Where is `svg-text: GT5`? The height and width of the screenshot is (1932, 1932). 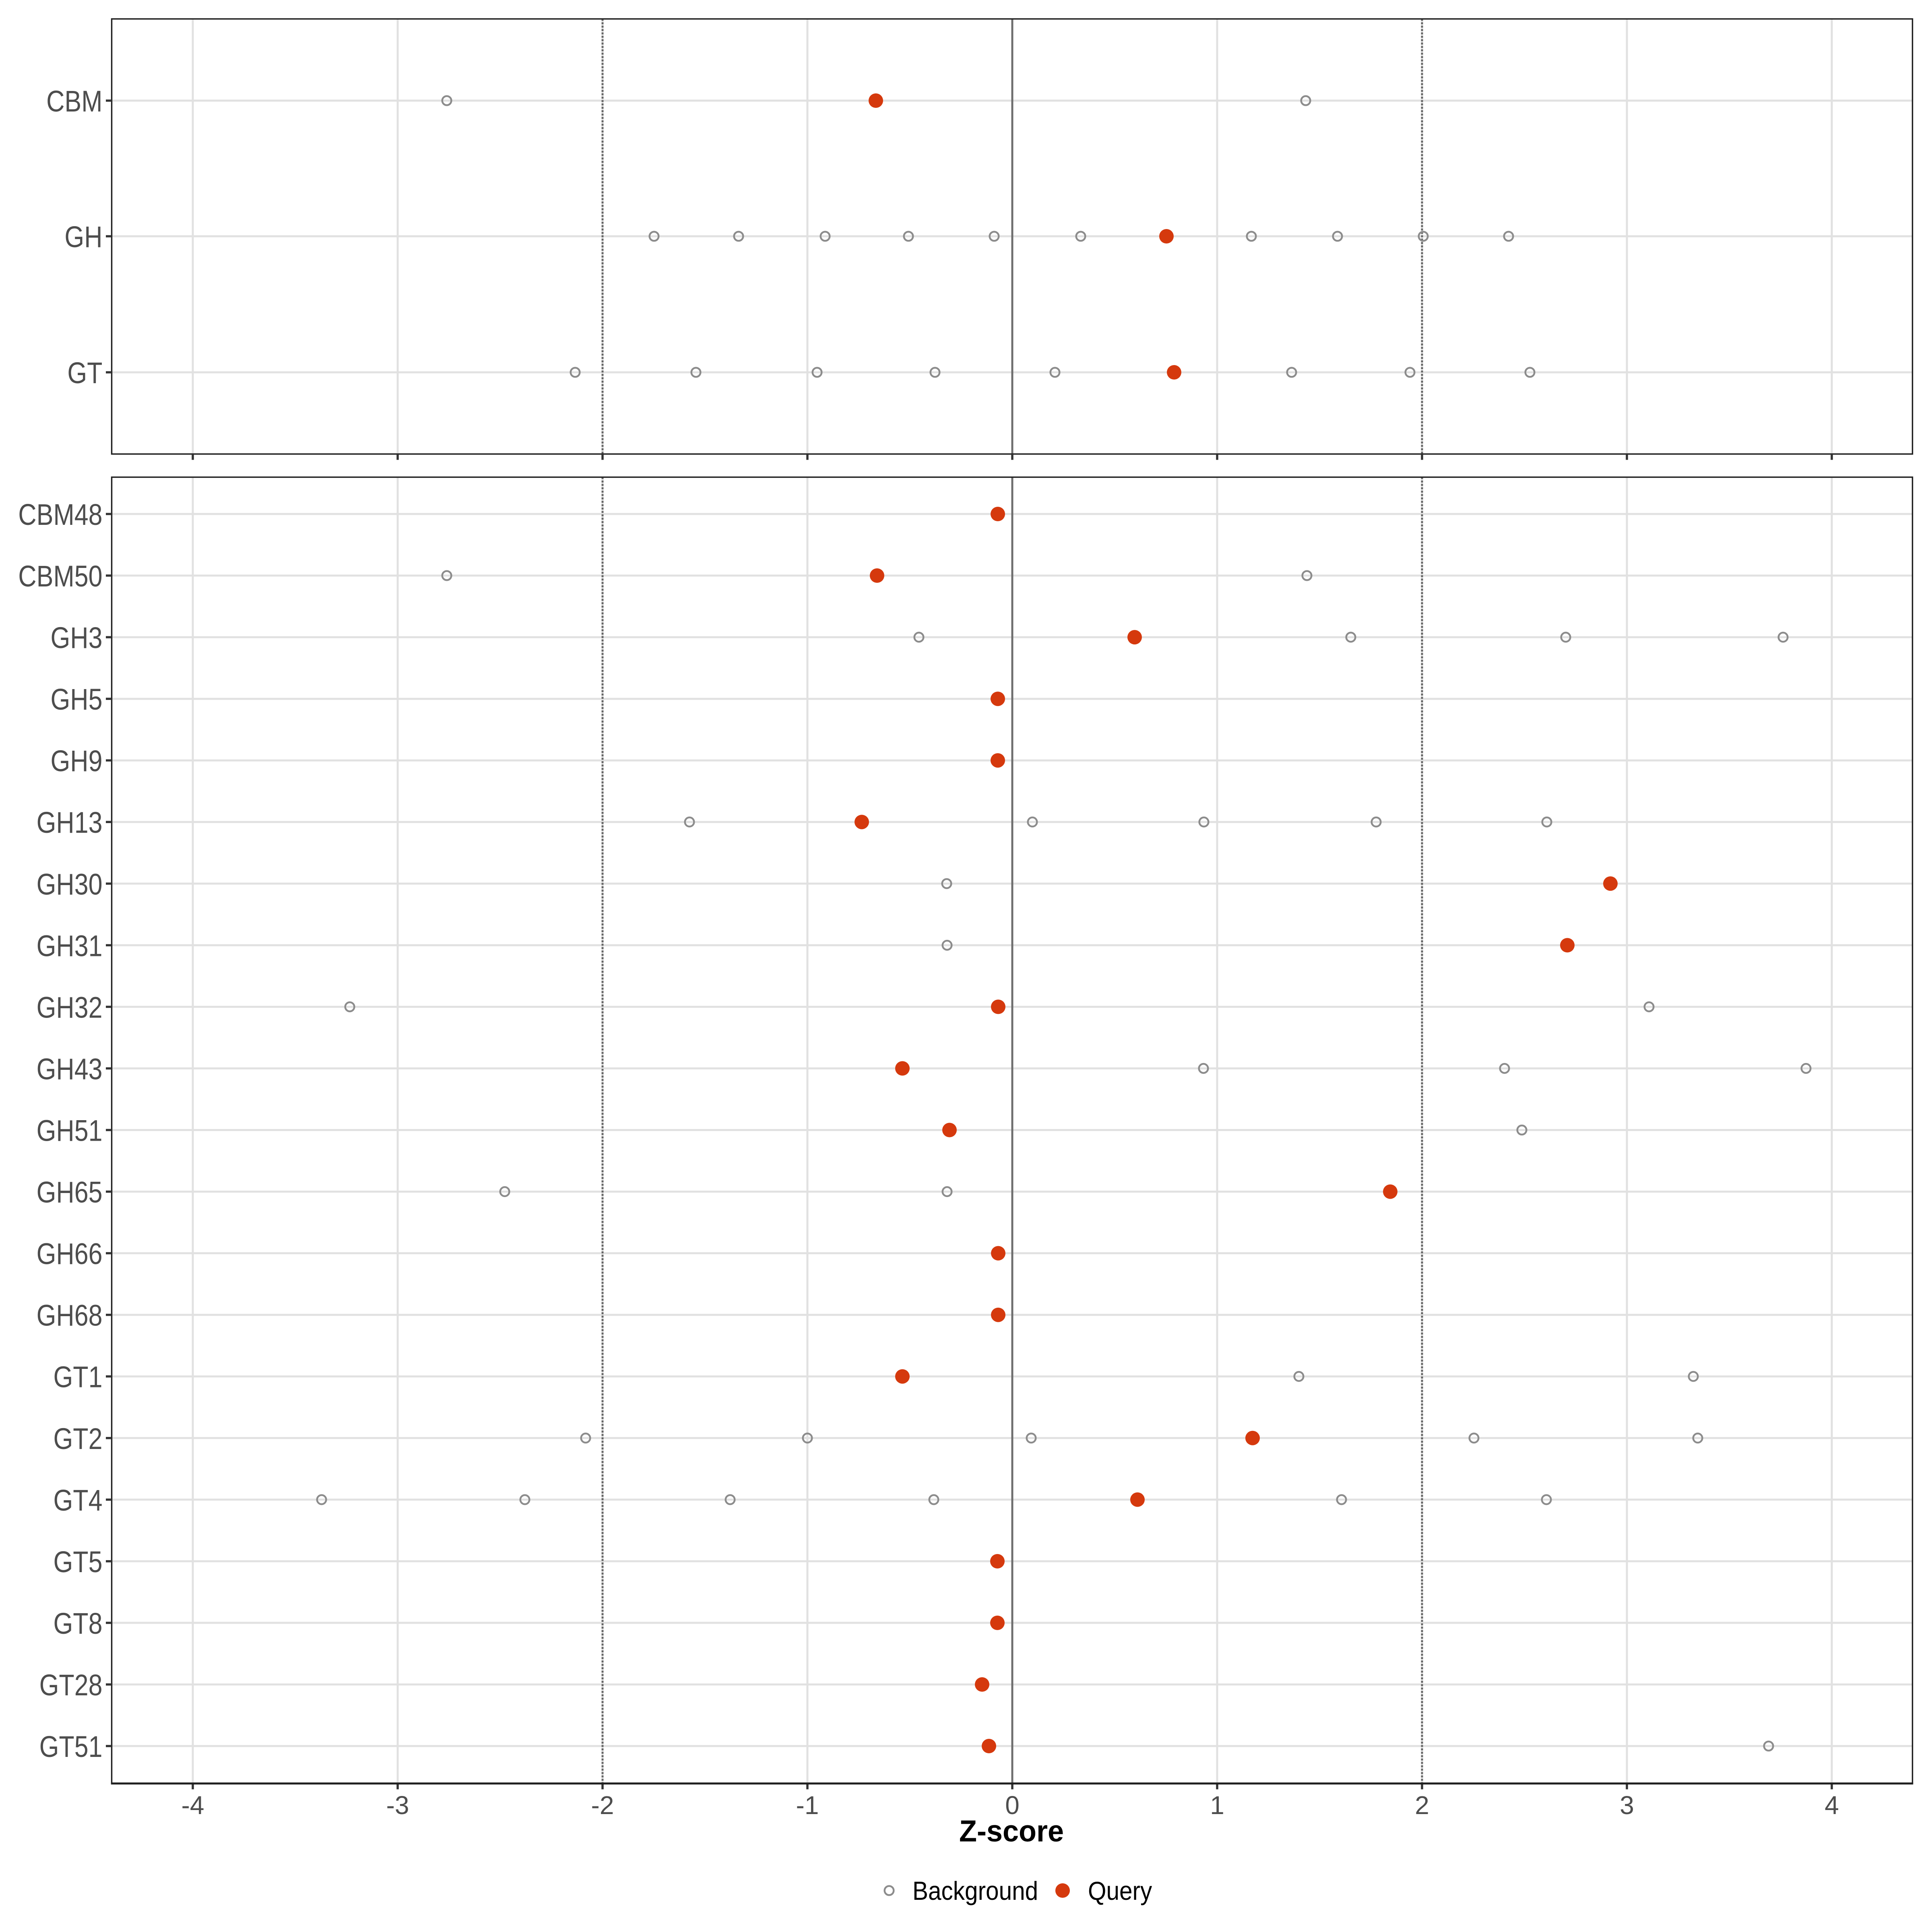 svg-text: GT5 is located at coordinates (77, 1562).